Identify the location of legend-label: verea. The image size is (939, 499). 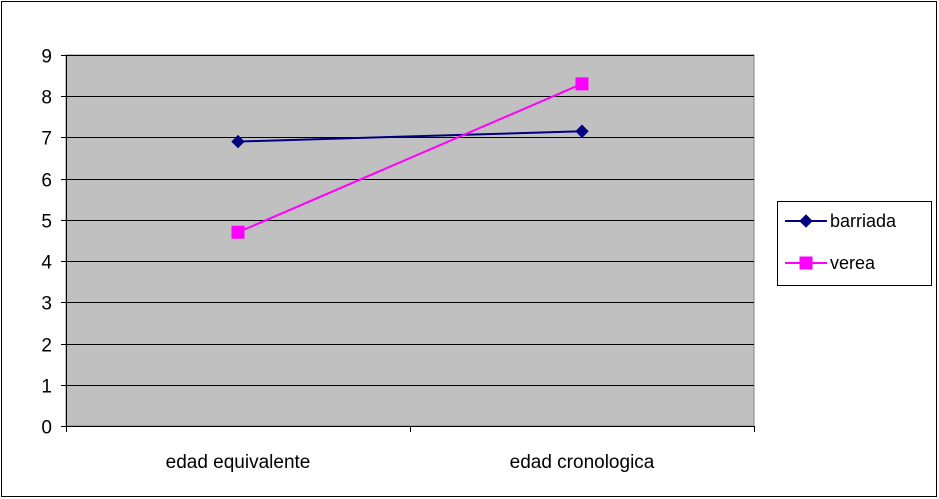
(853, 263).